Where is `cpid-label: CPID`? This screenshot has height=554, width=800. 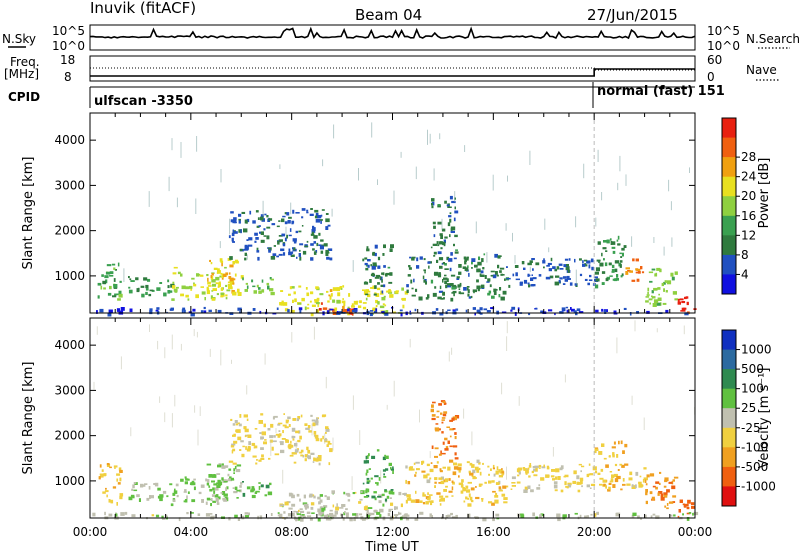 cpid-label: CPID is located at coordinates (24, 97).